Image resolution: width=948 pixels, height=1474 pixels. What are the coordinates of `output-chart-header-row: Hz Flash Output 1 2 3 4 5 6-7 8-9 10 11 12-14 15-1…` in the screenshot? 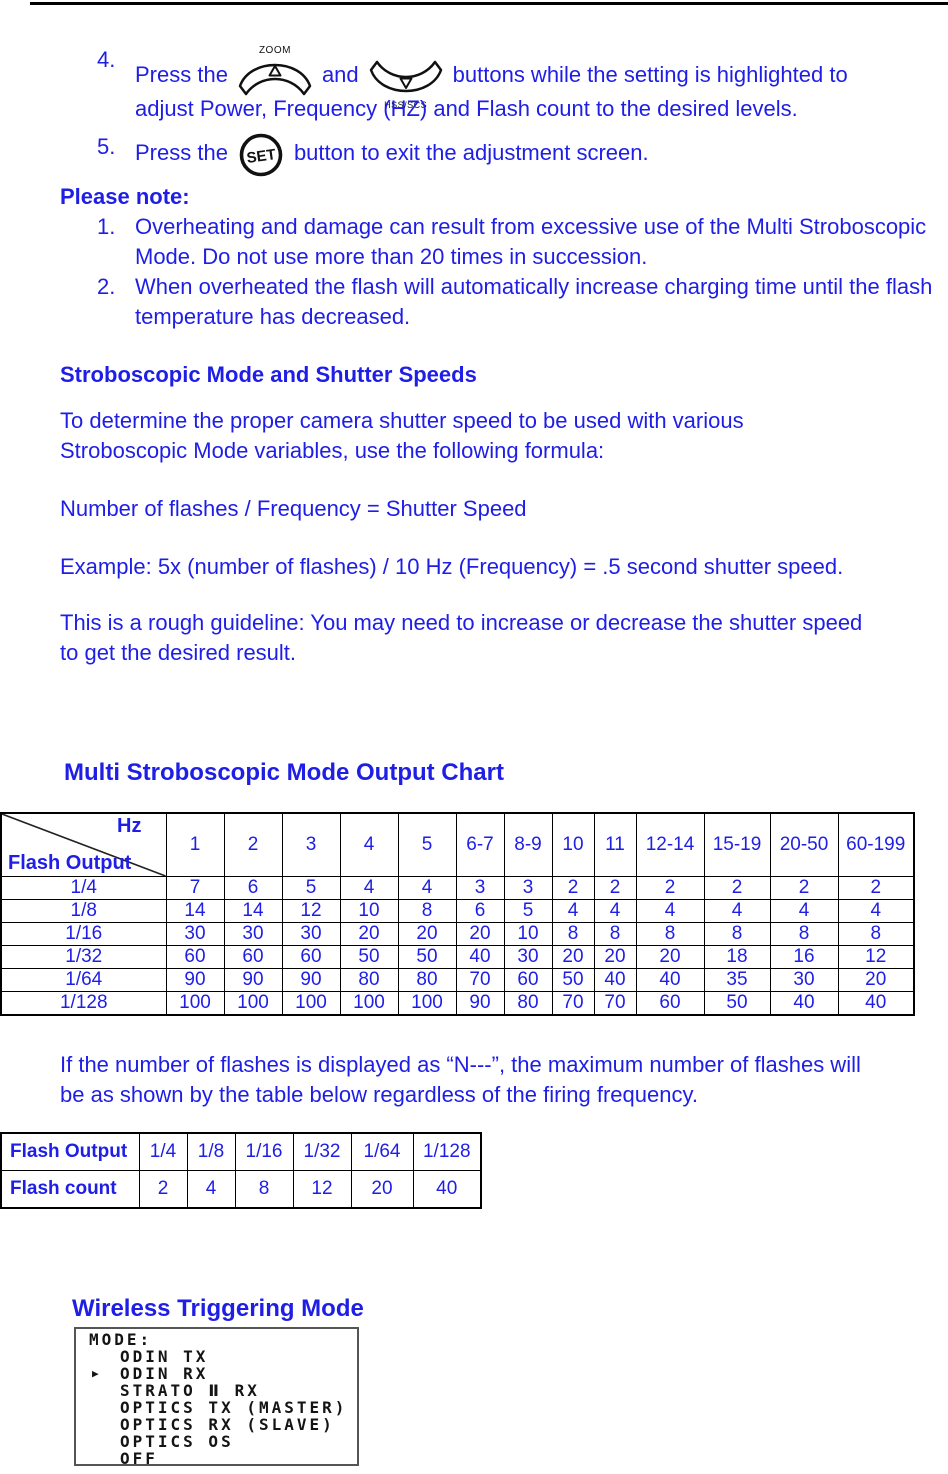 It's located at (457, 844).